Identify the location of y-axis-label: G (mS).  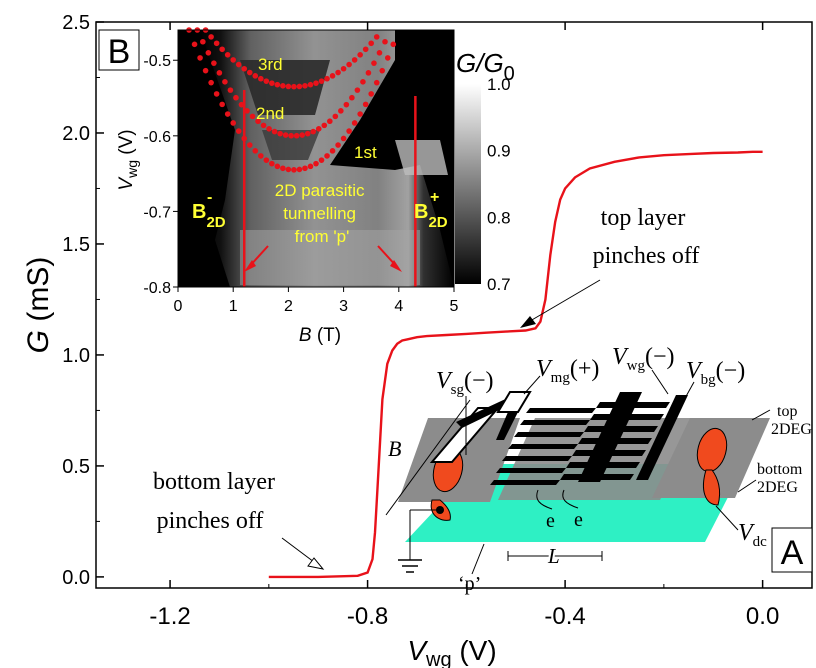
(38, 305).